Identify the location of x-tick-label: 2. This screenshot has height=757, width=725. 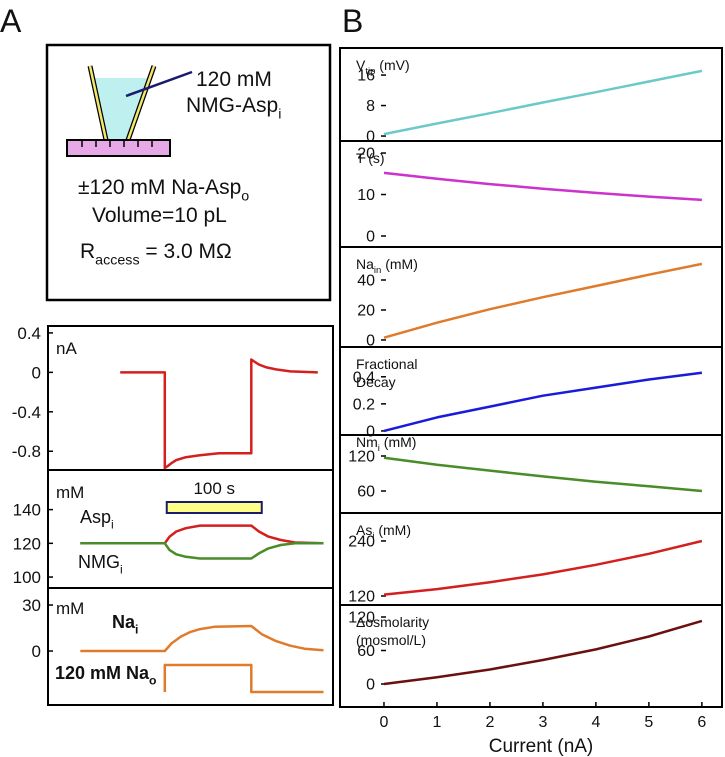
(489, 722).